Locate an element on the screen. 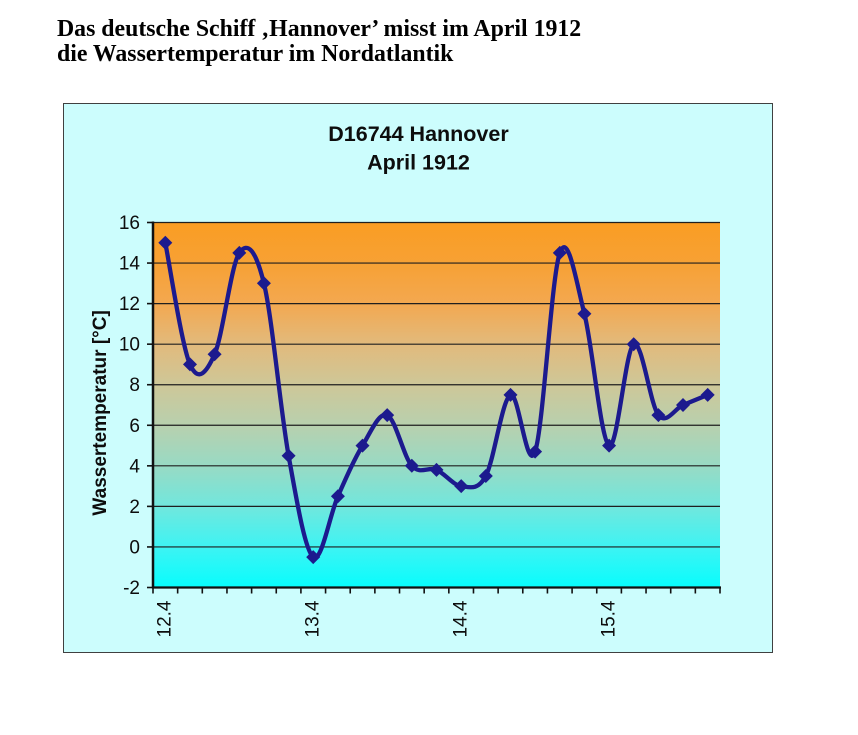 The width and height of the screenshot is (858, 735). svg-text: 14 is located at coordinates (130, 264).